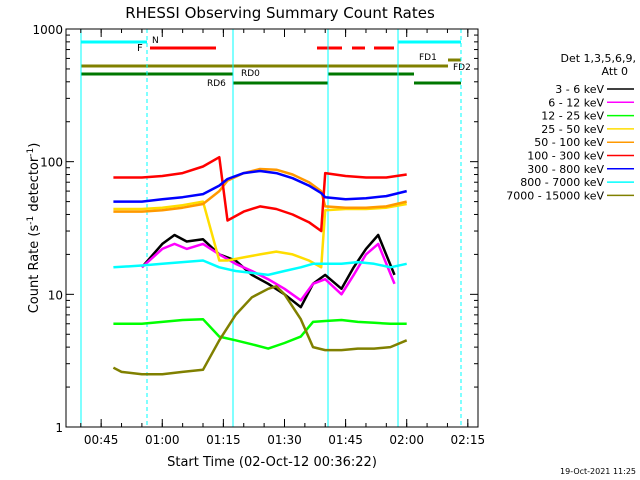 The height and width of the screenshot is (480, 640). Describe the element at coordinates (47, 30) in the screenshot. I see `y-tick-label-3: 1000` at that location.